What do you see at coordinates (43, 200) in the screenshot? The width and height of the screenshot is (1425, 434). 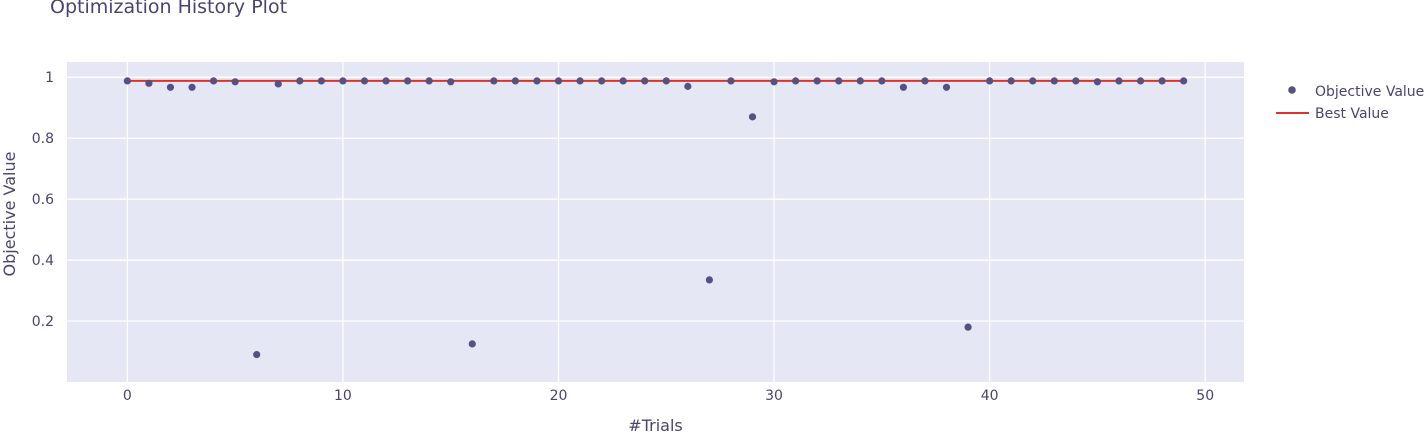 I see `y-tick-label: 0.6` at bounding box center [43, 200].